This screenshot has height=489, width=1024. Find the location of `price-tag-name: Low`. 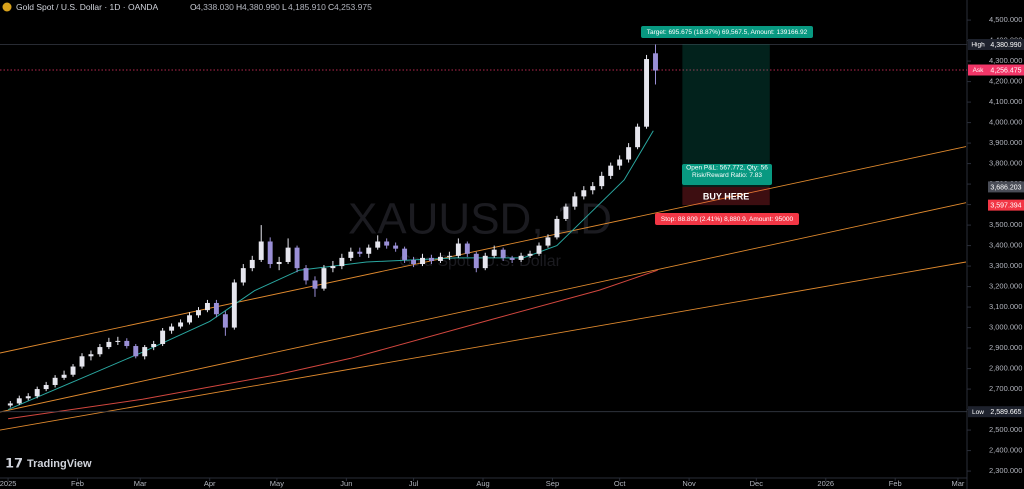

price-tag-name: Low is located at coordinates (978, 412).